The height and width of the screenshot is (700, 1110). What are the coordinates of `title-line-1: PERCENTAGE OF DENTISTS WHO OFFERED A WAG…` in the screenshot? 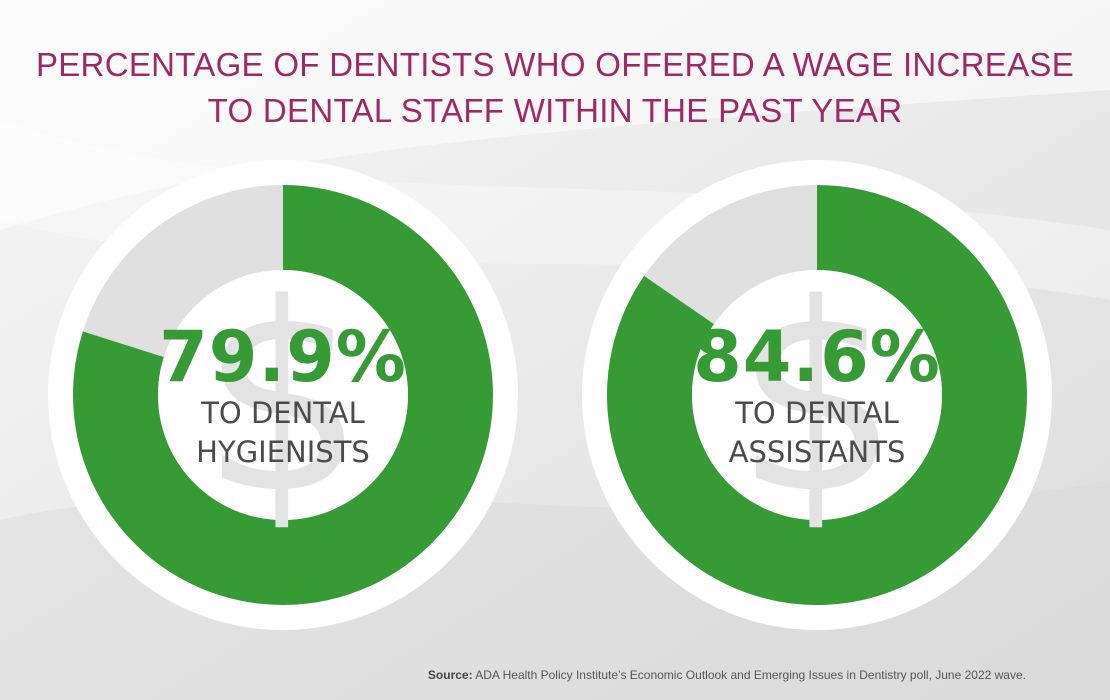 It's located at (555, 64).